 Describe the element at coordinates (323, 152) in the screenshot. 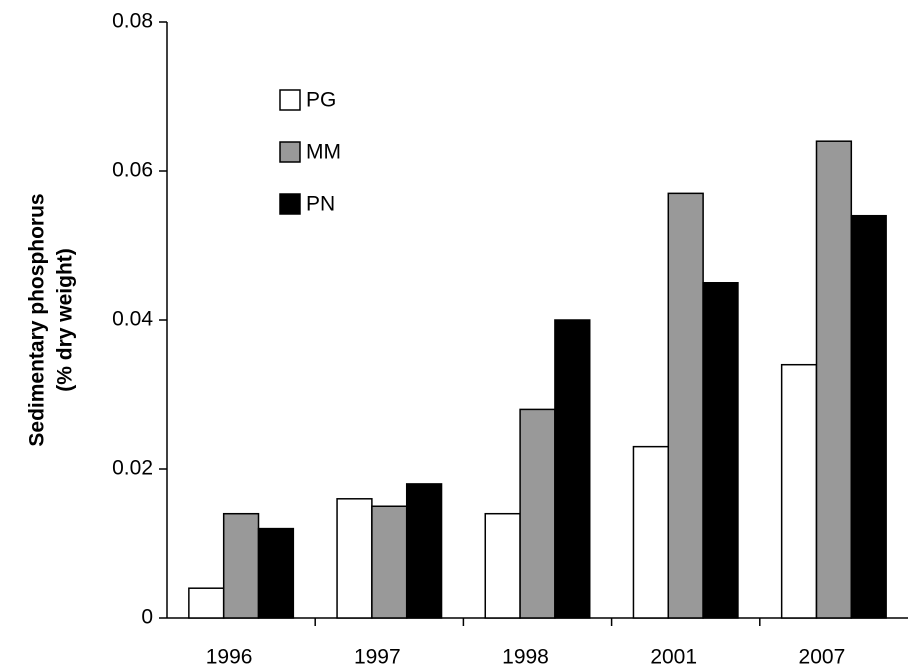

I see `legend-label: MM` at that location.